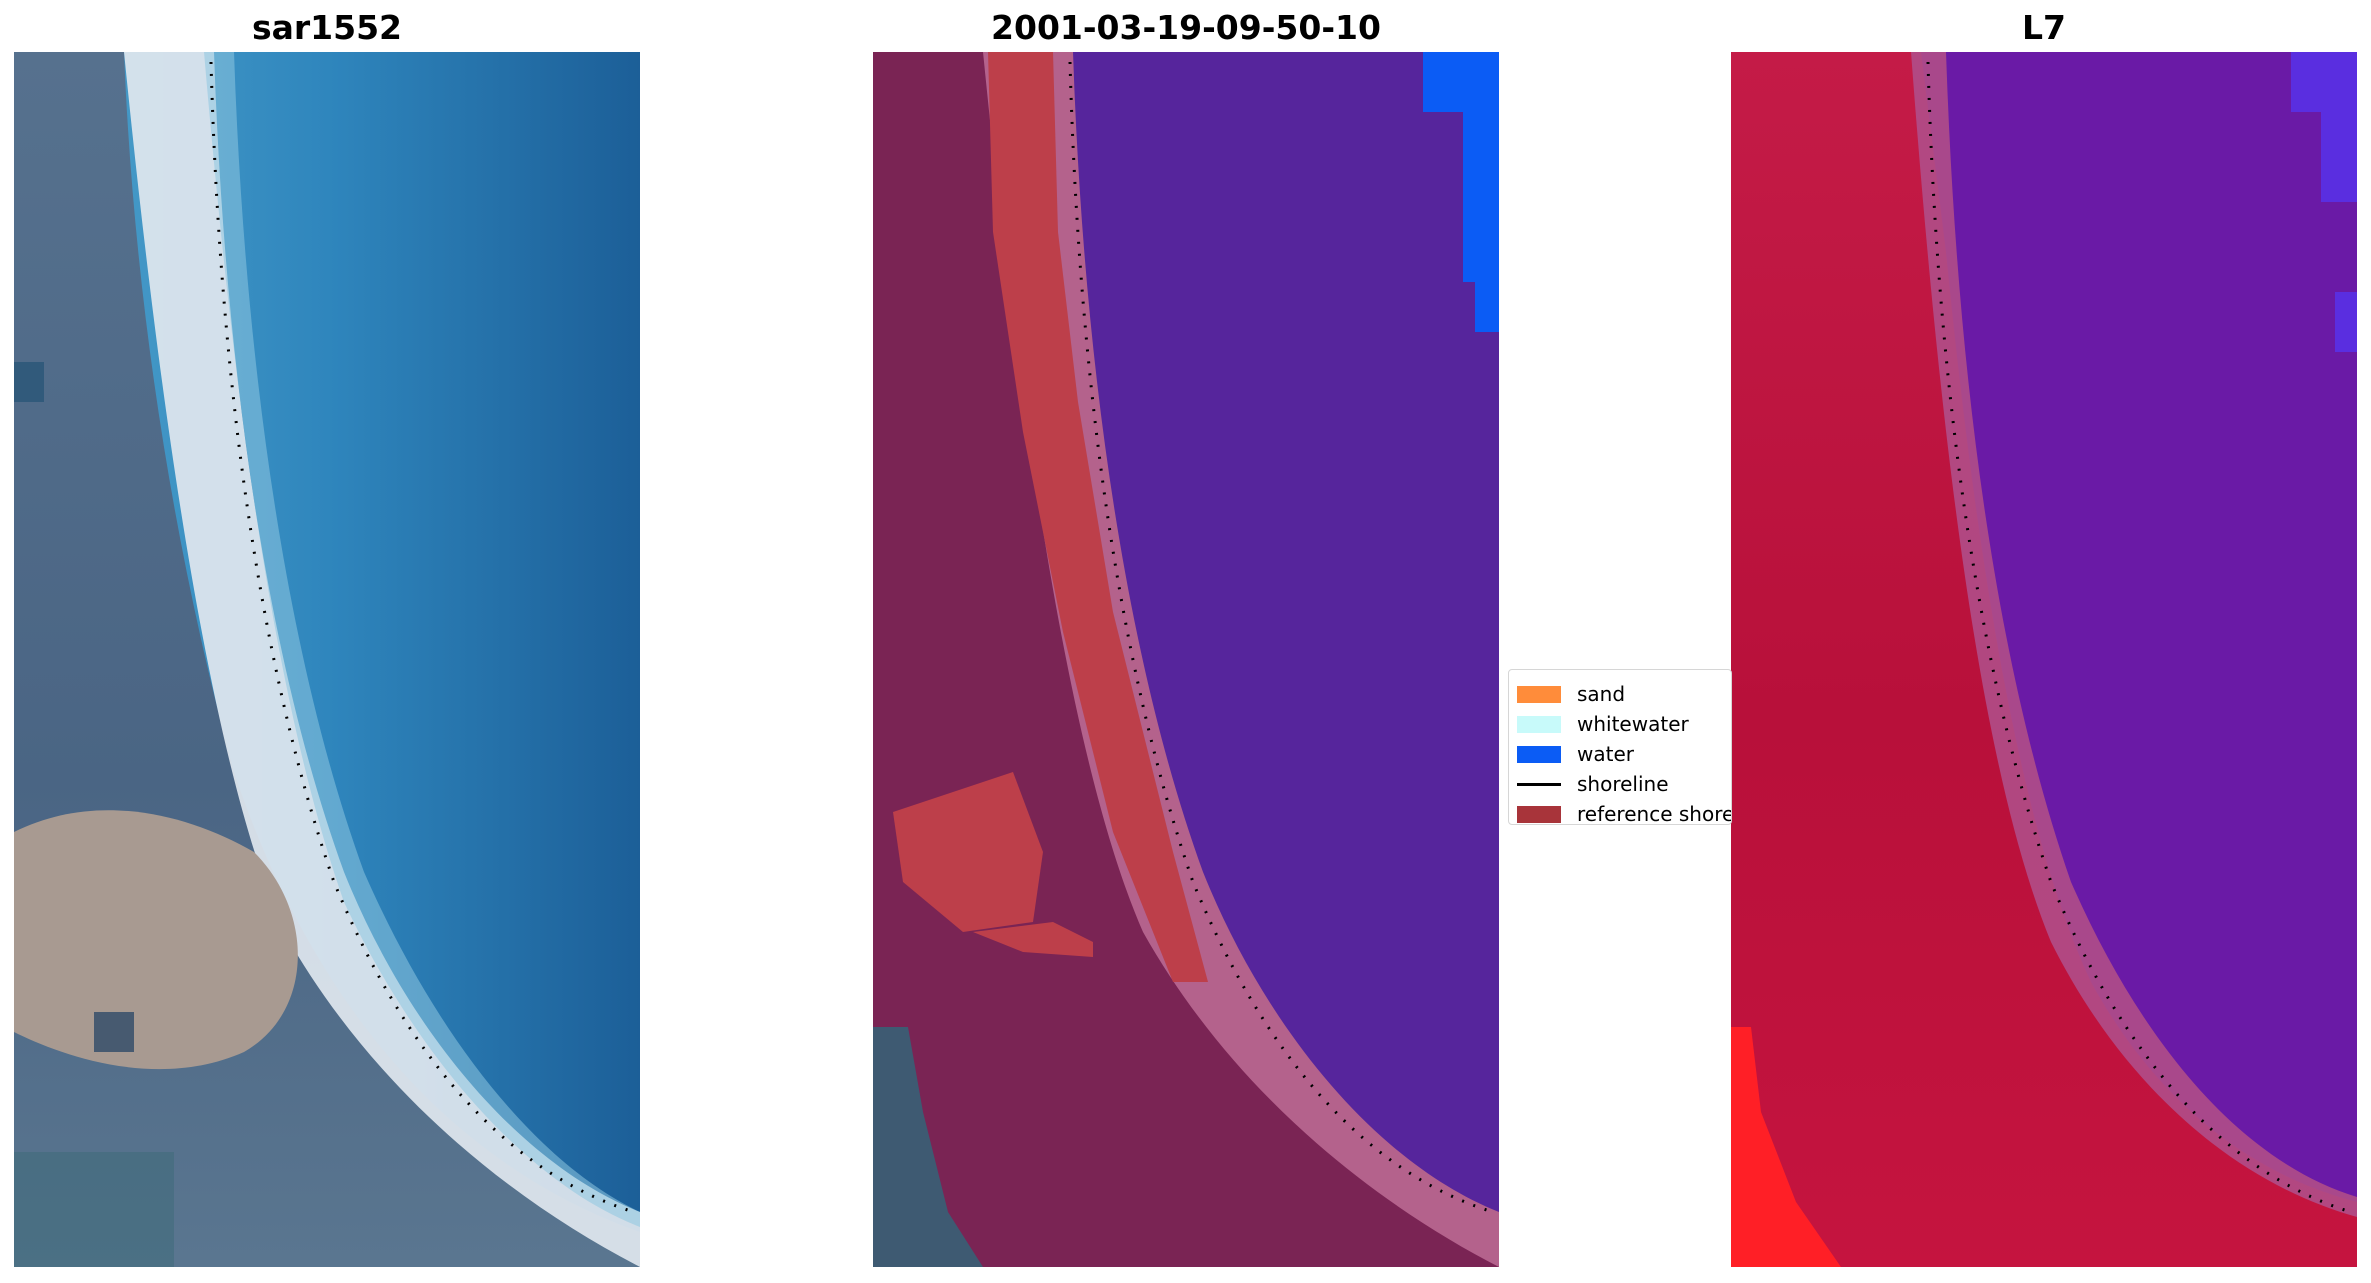  I want to click on reference-shore-swatch, so click(1539, 814).